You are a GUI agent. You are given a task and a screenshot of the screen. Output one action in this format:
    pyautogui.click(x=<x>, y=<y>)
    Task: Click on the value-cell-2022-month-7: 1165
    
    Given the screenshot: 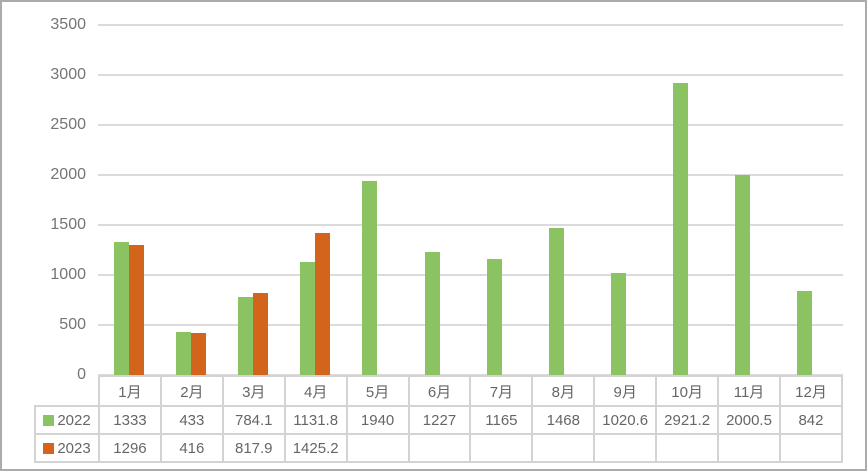 What is the action you would take?
    pyautogui.click(x=501, y=420)
    